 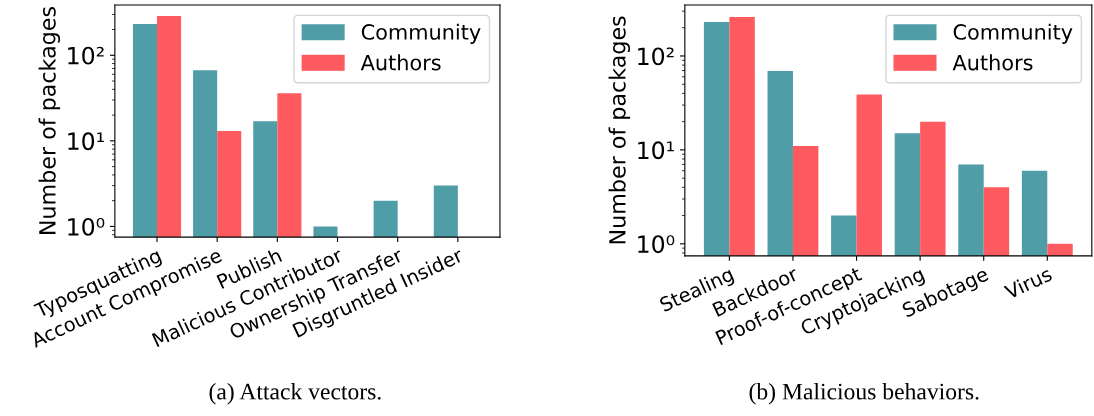 I want to click on text: (b) Malicious behaviors., so click(x=864, y=393).